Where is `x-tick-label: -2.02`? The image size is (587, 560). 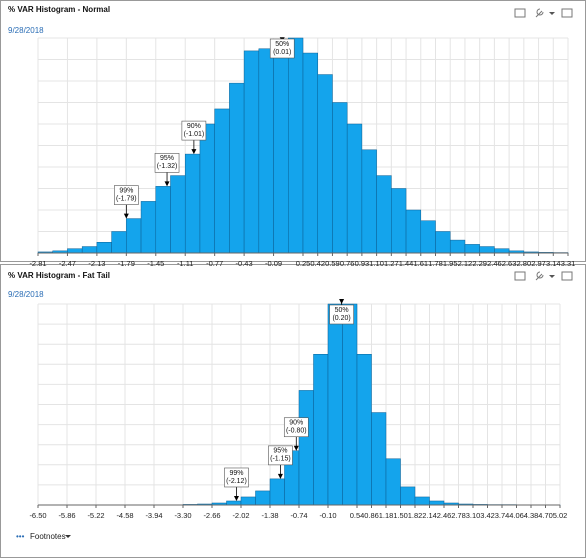
x-tick-label: -2.02 is located at coordinates (240, 515).